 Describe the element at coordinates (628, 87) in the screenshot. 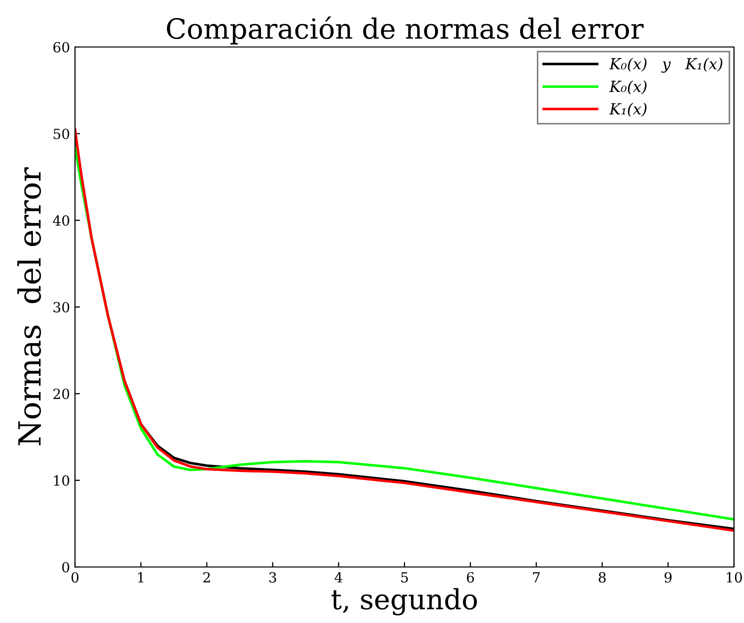

I see `legend-label: K₀(x)` at that location.